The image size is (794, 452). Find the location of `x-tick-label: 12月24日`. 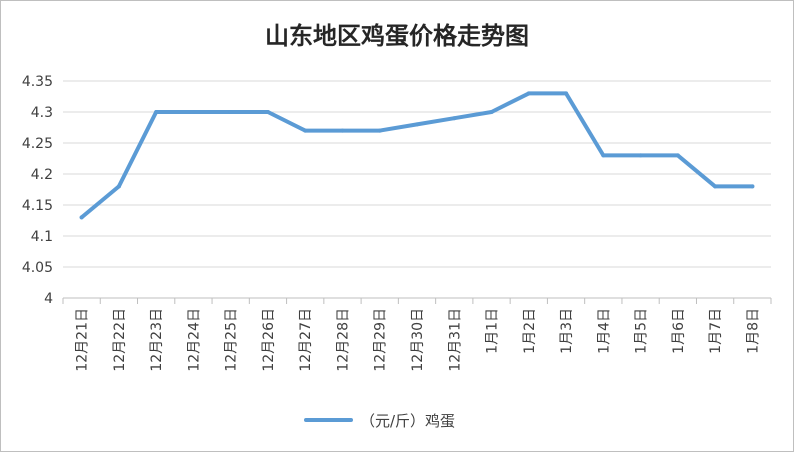

x-tick-label: 12月24日 is located at coordinates (194, 340).